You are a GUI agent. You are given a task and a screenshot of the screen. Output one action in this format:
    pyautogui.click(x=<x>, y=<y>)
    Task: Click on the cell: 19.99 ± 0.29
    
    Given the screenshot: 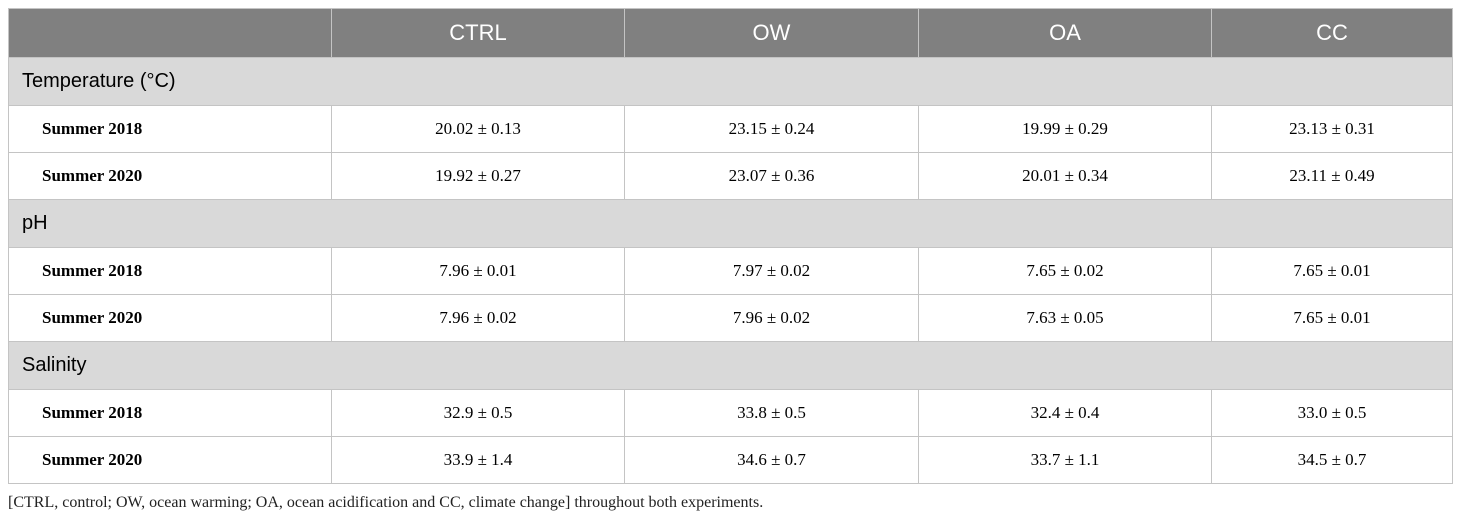 What is the action you would take?
    pyautogui.click(x=1065, y=129)
    